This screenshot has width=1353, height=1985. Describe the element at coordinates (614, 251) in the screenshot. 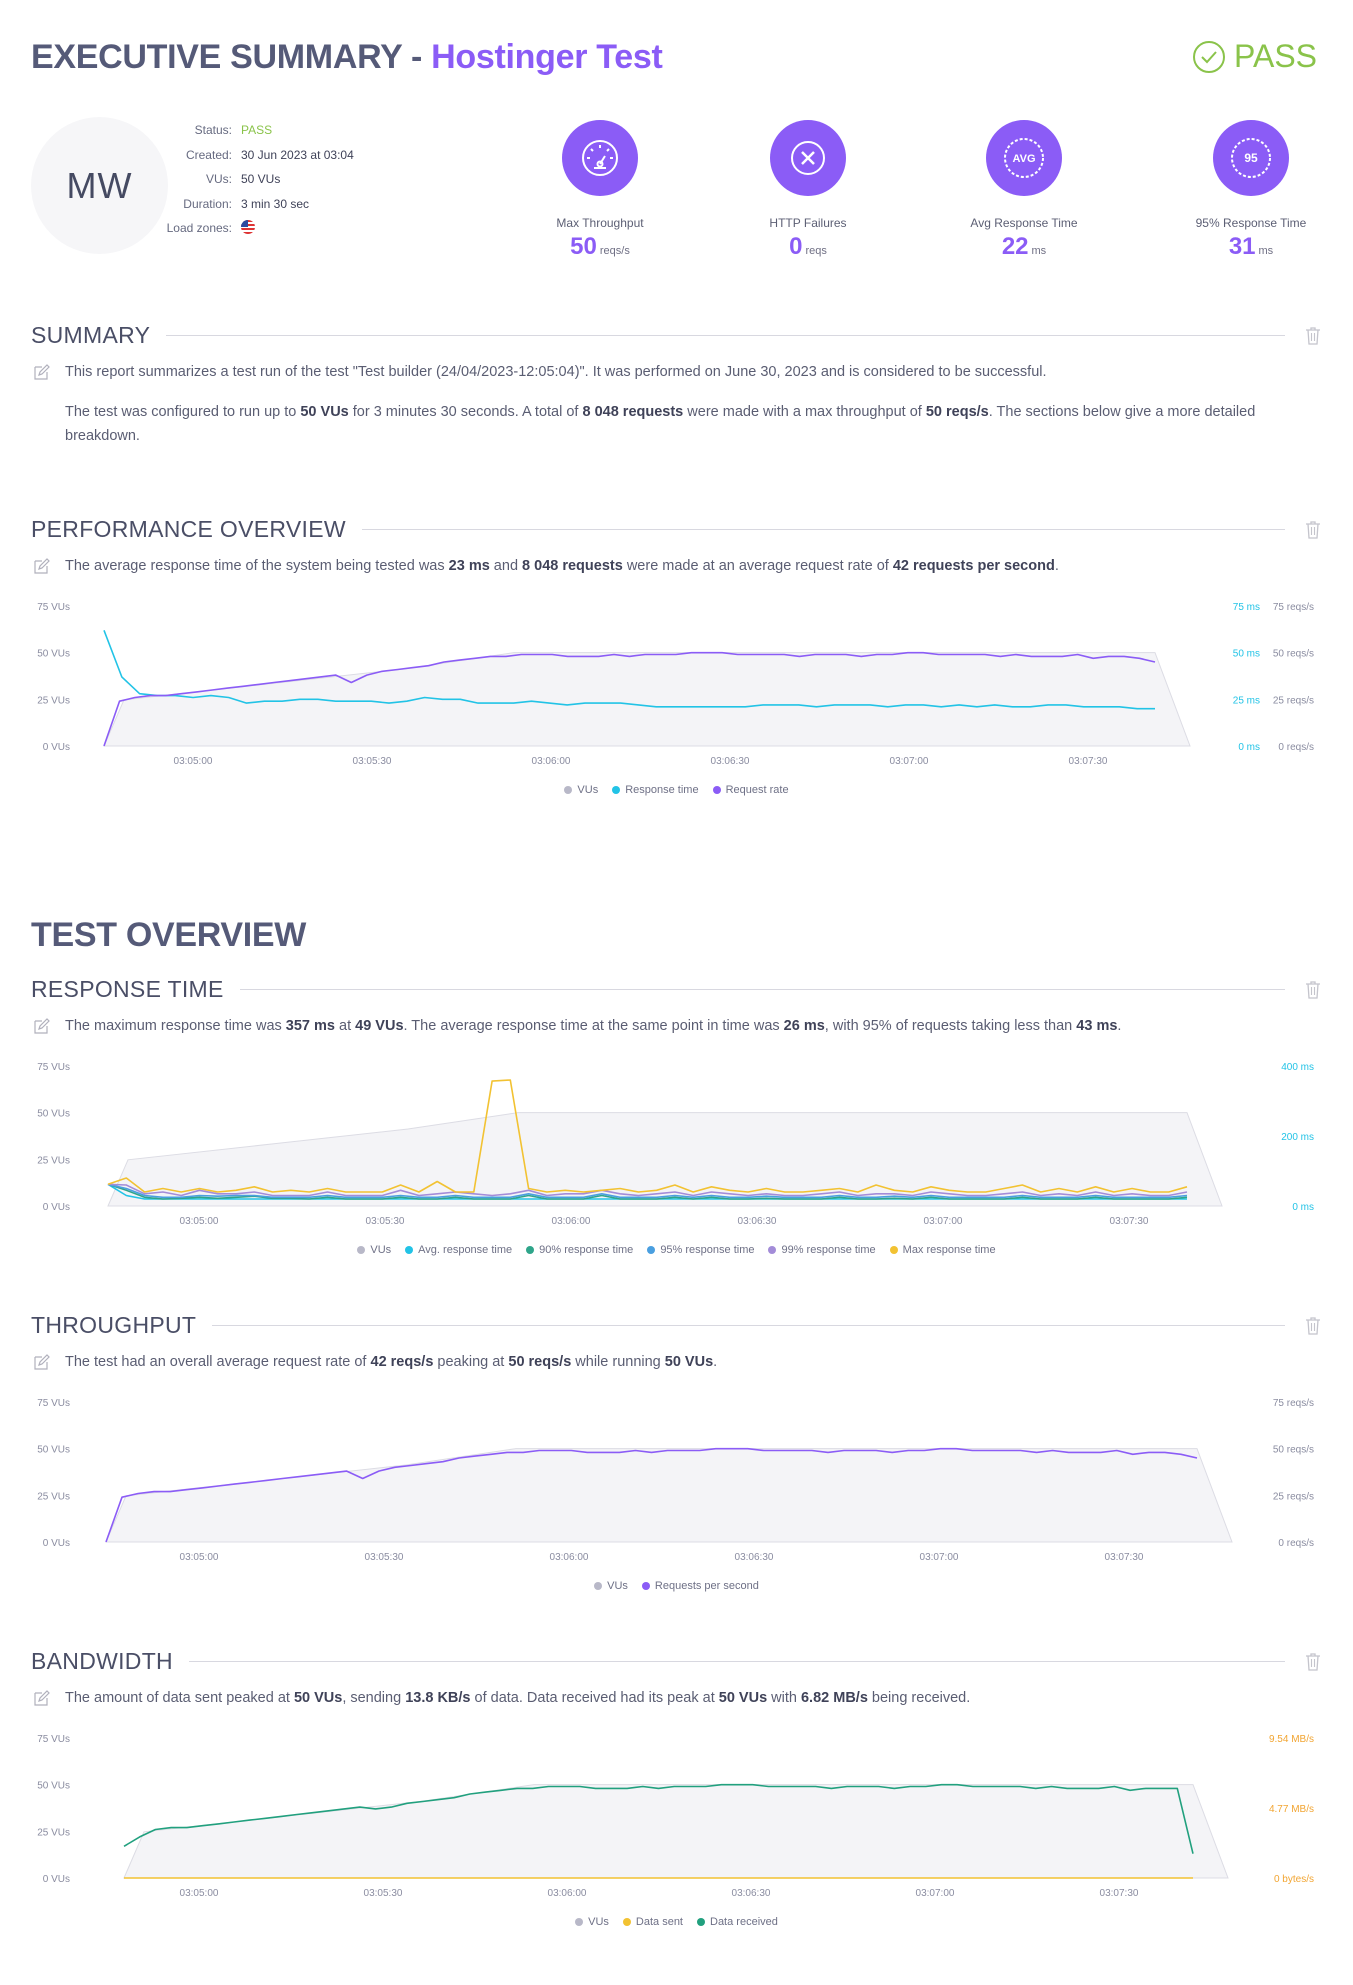

I see `kpi-unit: reqs/s` at that location.